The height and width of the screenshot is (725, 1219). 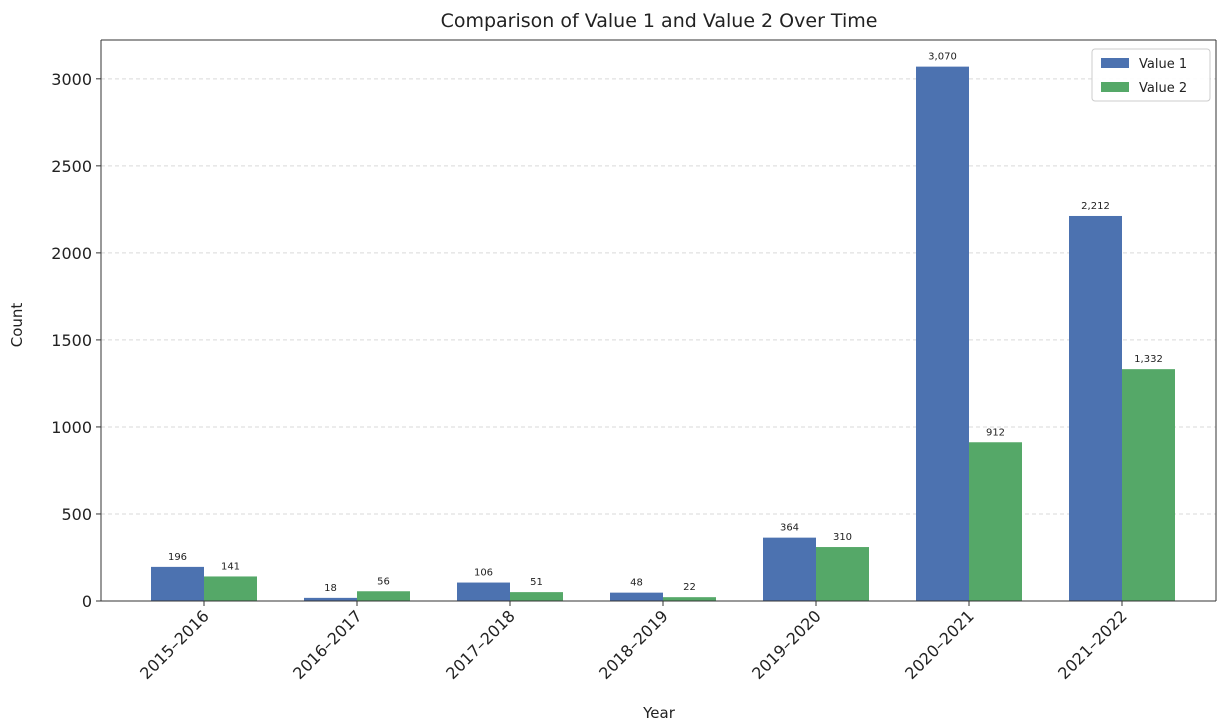 I want to click on x-tick-label: 2016–2017, so click(x=327, y=644).